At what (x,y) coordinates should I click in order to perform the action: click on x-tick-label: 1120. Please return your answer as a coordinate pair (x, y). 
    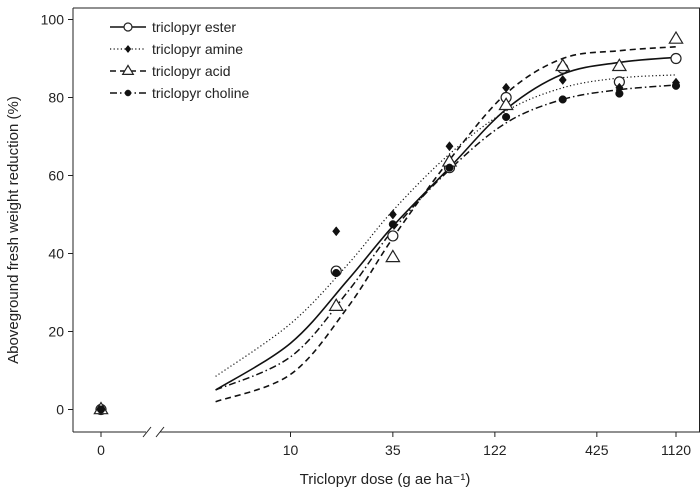
    Looking at the image, I should click on (676, 450).